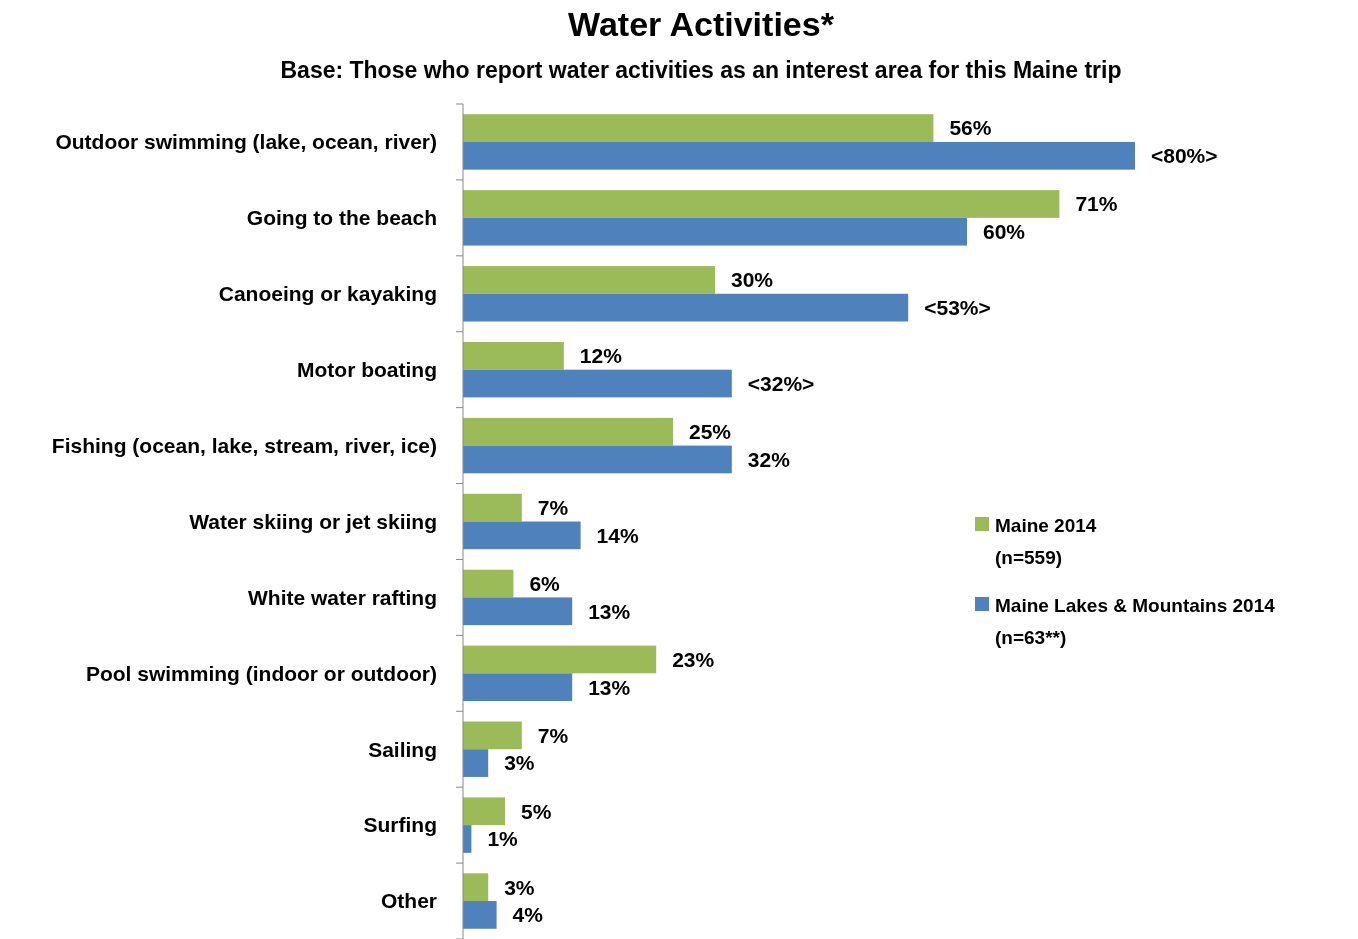  What do you see at coordinates (342, 597) in the screenshot?
I see `y-tick-label: White water rafting` at bounding box center [342, 597].